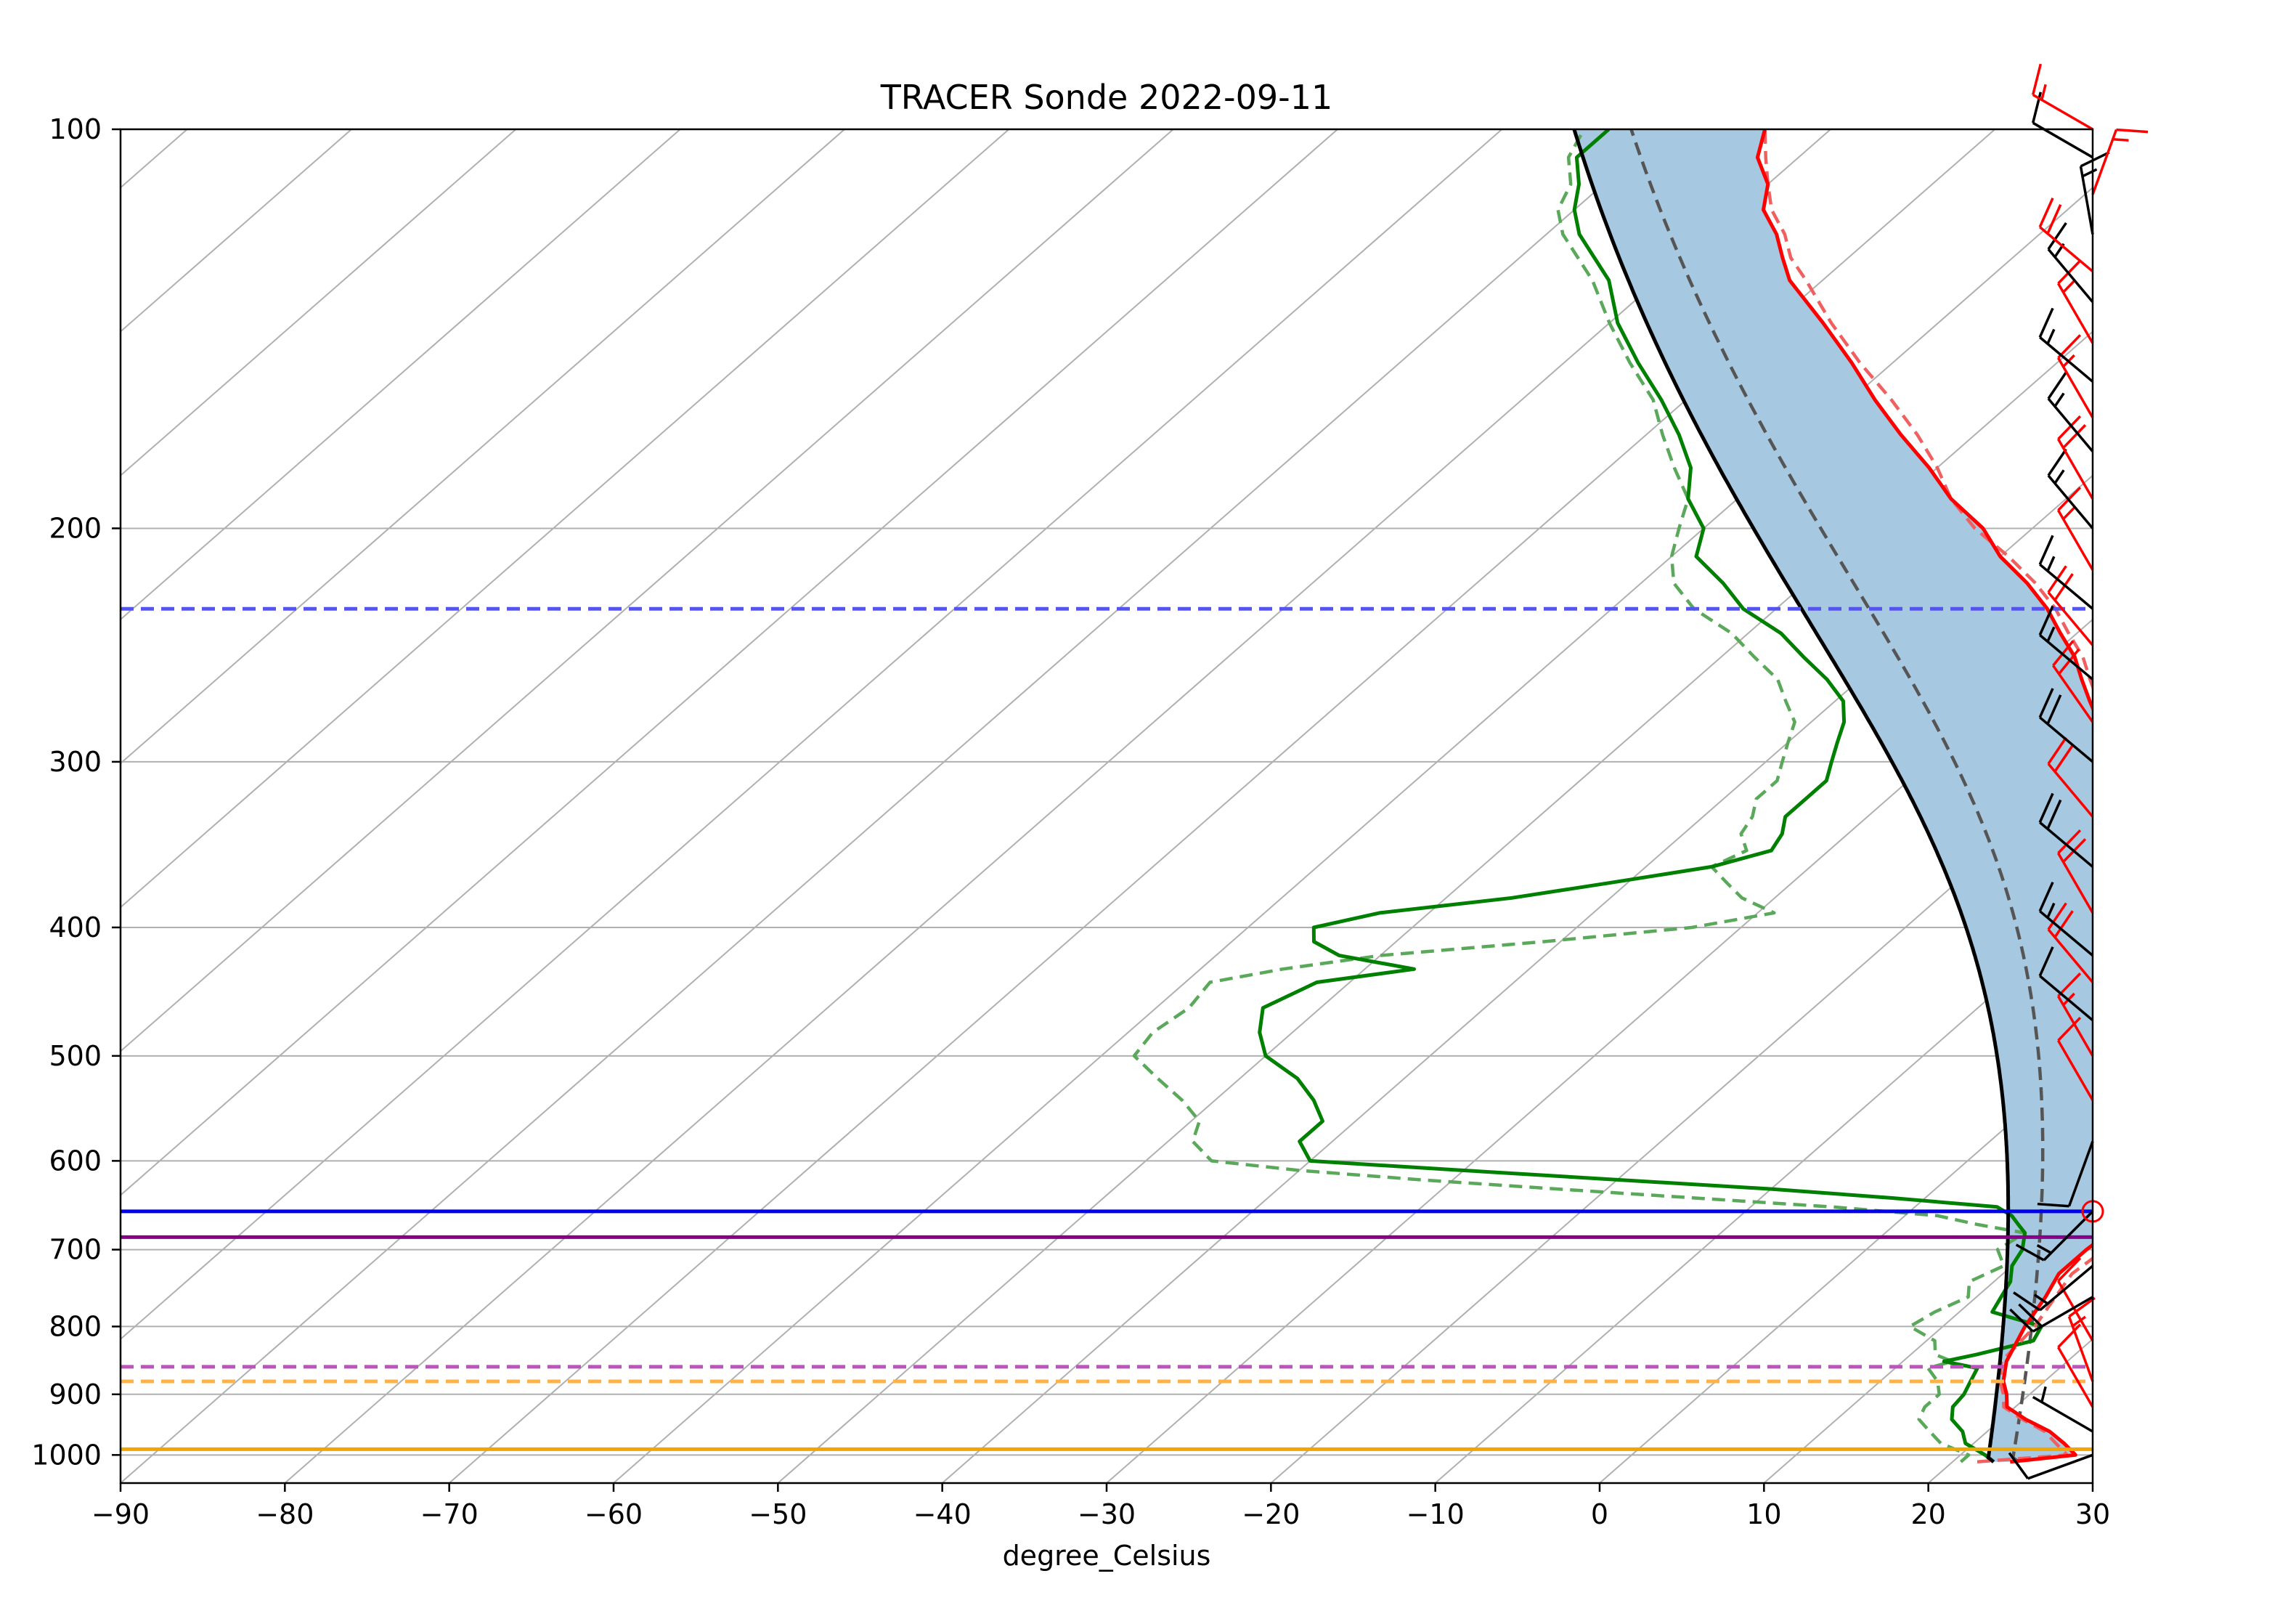 Image resolution: width=2296 pixels, height=1600 pixels. Describe the element at coordinates (449, 1514) in the screenshot. I see `x-tick-label: −70` at that location.